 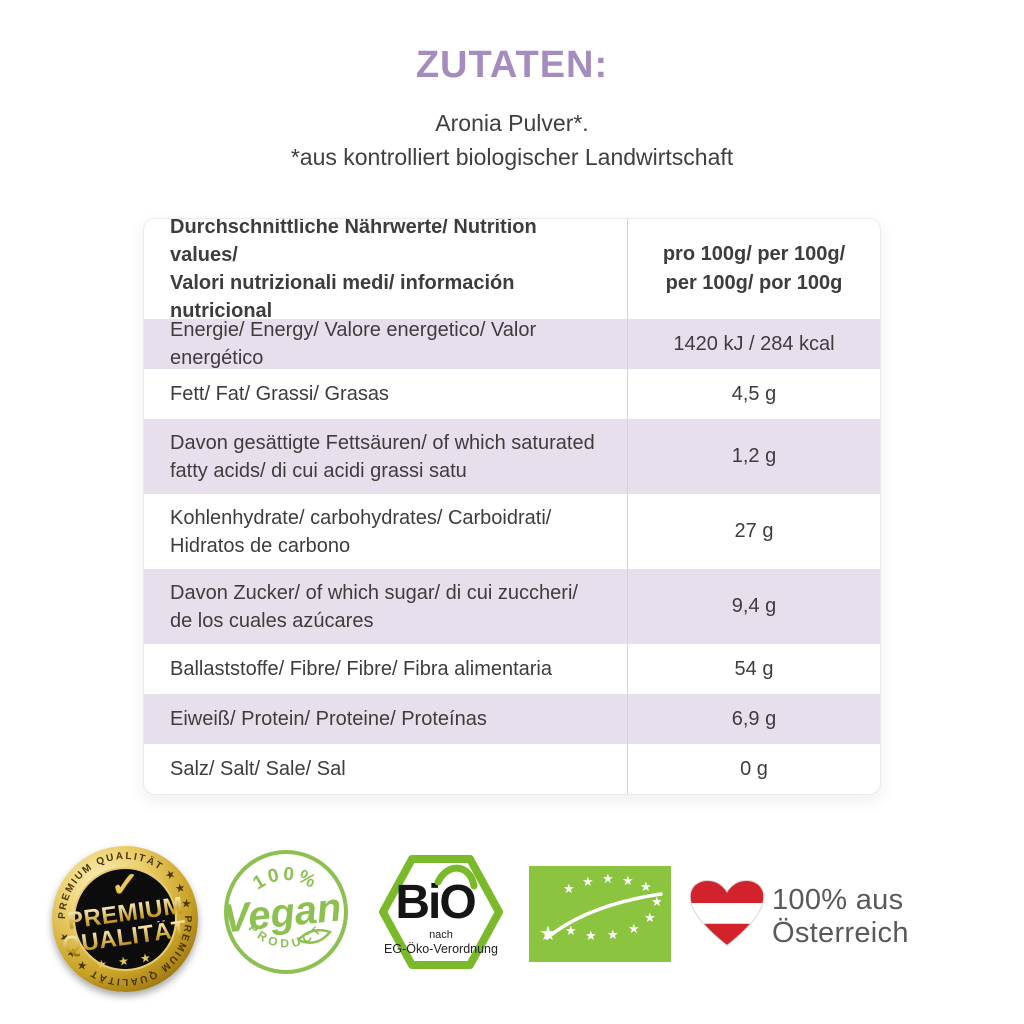 What do you see at coordinates (754, 456) in the screenshot?
I see `nutrient-value: 1,2 g` at bounding box center [754, 456].